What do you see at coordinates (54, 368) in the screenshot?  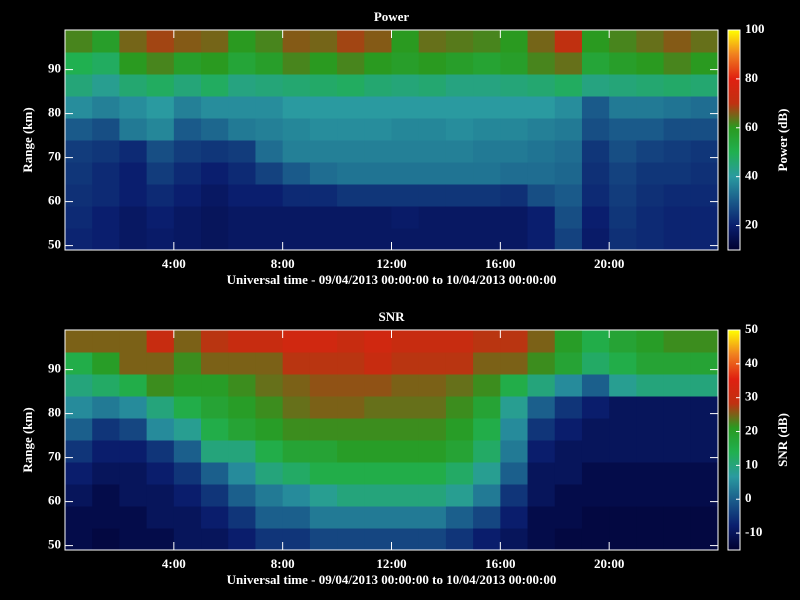 I see `y-tick-label: 90` at bounding box center [54, 368].